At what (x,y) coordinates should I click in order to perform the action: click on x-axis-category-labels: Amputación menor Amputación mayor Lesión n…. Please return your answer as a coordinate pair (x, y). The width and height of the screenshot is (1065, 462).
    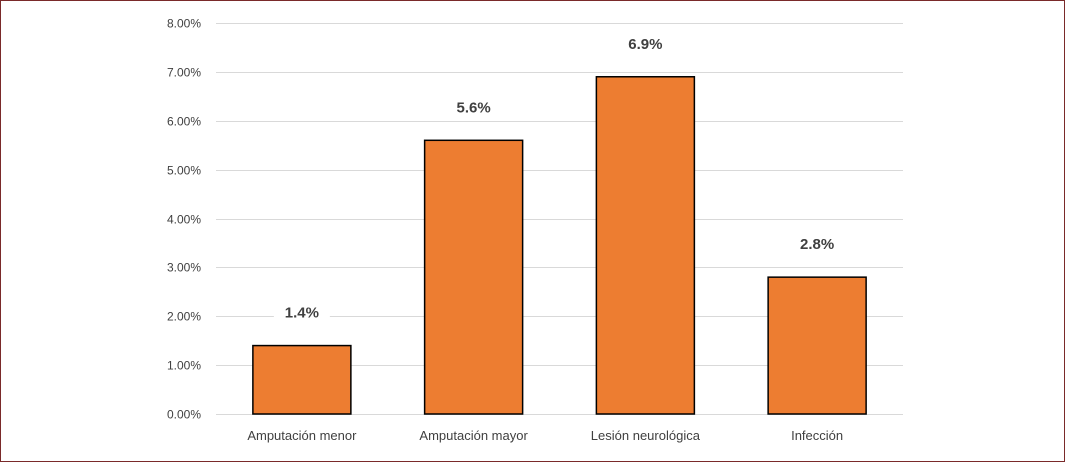
    Looking at the image, I should click on (545, 435).